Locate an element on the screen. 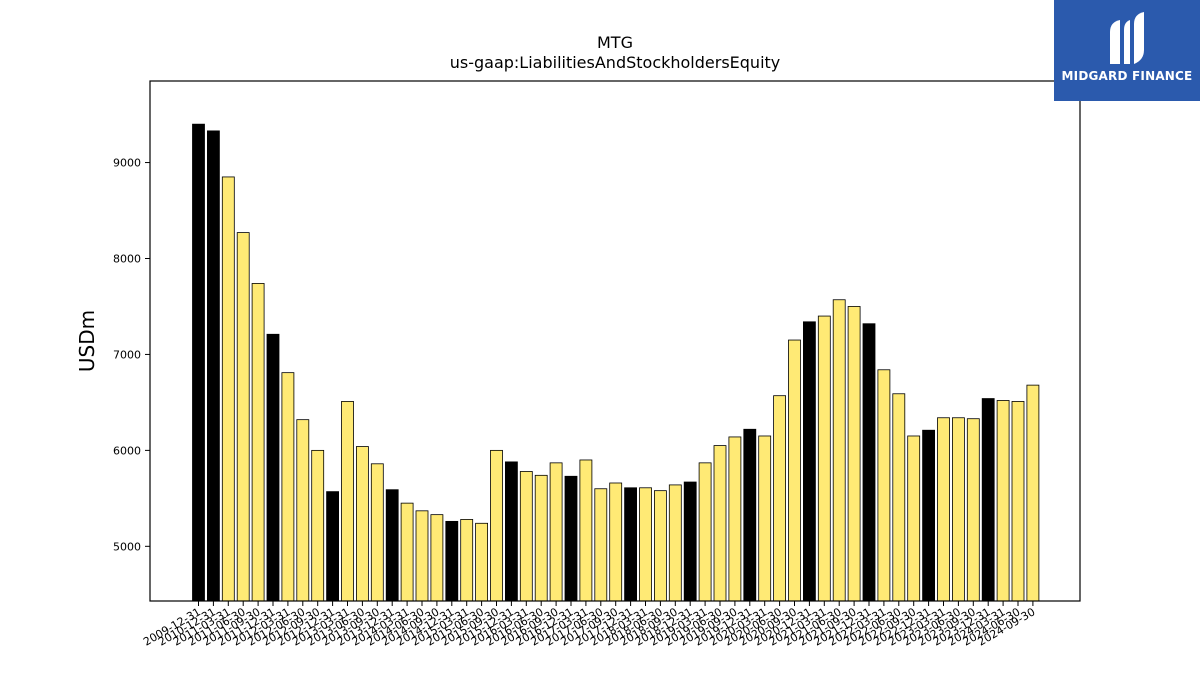  chart-title: MTG is located at coordinates (615, 42).